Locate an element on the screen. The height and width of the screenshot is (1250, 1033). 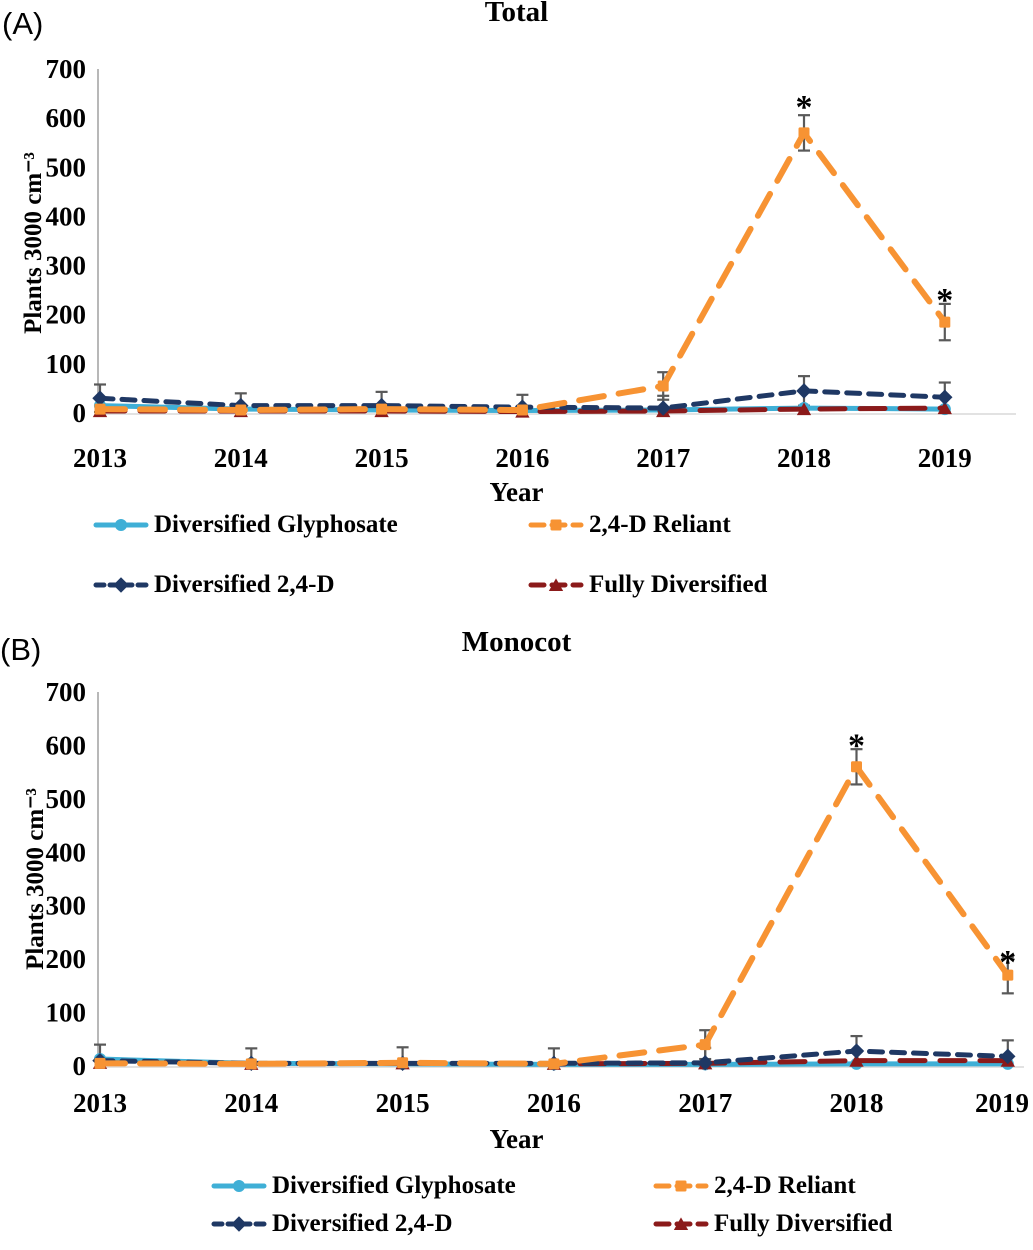
legend-item-diversified-24d-b: Diversified 2,4-D is located at coordinates (332, 1224).